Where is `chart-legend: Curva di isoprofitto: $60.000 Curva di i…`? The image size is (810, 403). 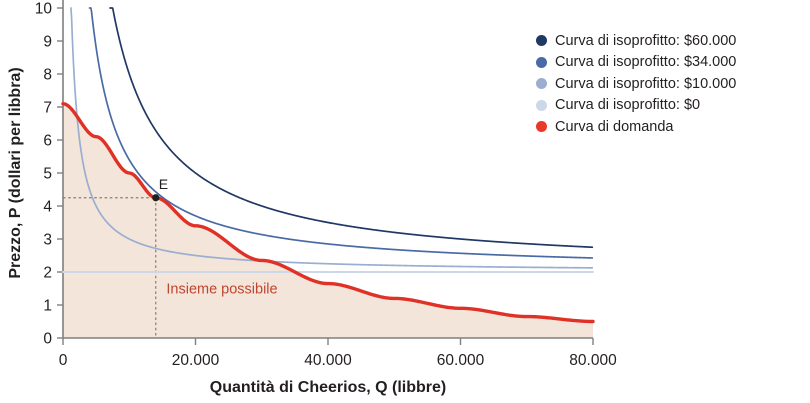 chart-legend: Curva di isoprofitto: $60.000 Curva di i… is located at coordinates (670, 84).